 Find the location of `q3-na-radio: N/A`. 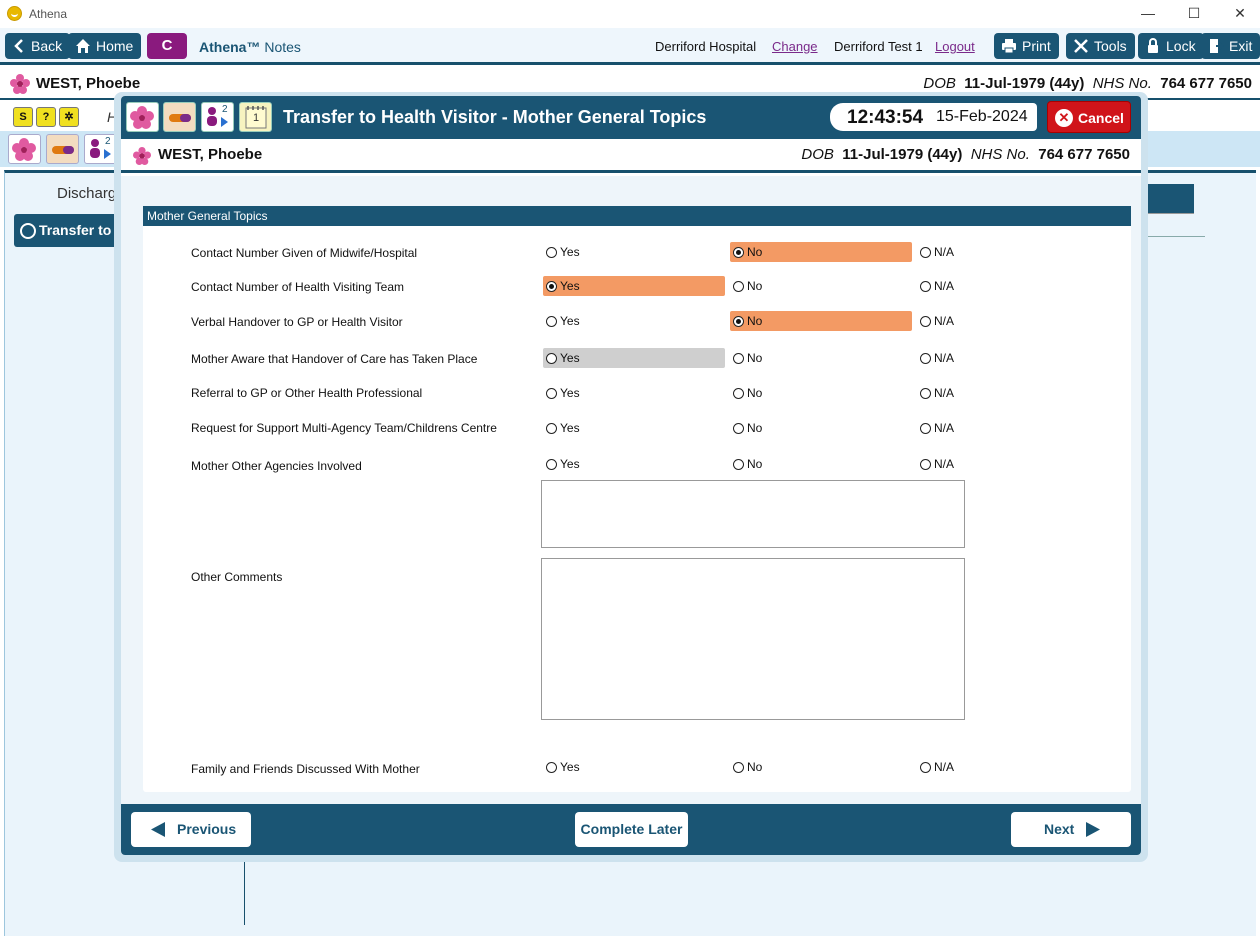

q3-na-radio: N/A is located at coordinates (1008, 321).